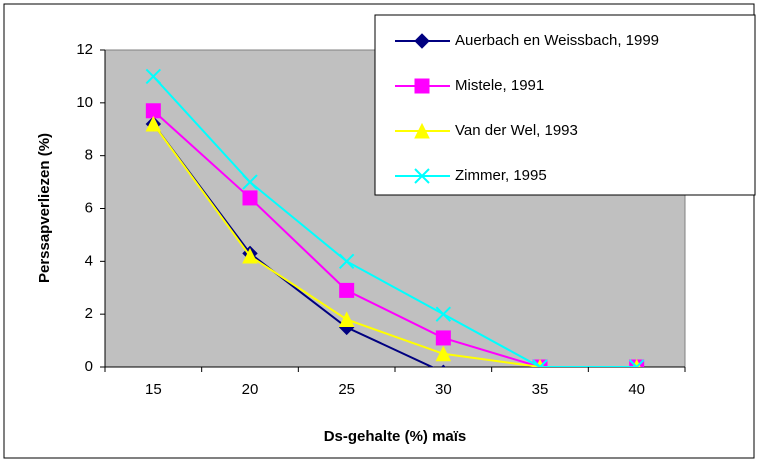 This screenshot has width=760, height=464. Describe the element at coordinates (89, 155) in the screenshot. I see `y-tick-label: 8` at that location.